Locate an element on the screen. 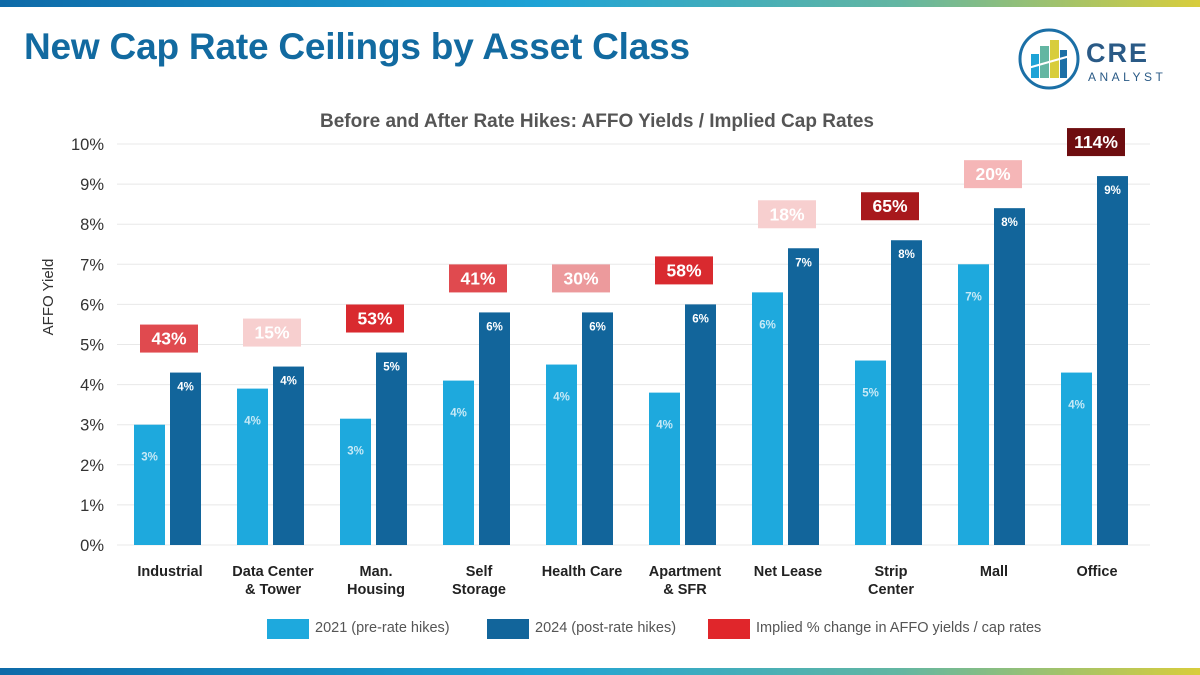  logo-subtitle: ANALYST is located at coordinates (1127, 77).